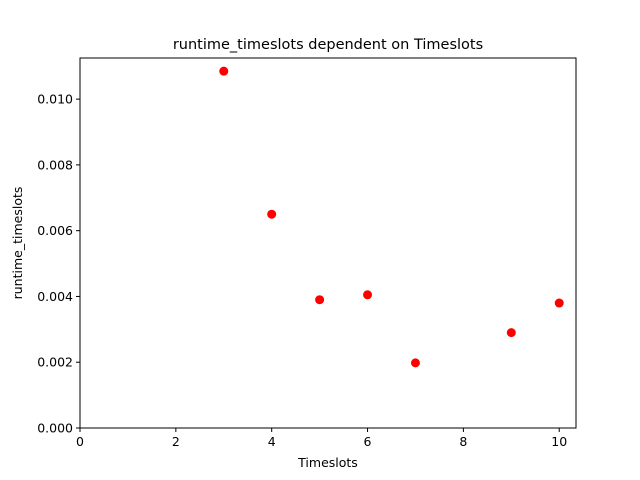 Image resolution: width=640 pixels, height=480 pixels. What do you see at coordinates (321, 438) in the screenshot?
I see `x-axis-ticks: 0 2 4 6 8 10` at bounding box center [321, 438].